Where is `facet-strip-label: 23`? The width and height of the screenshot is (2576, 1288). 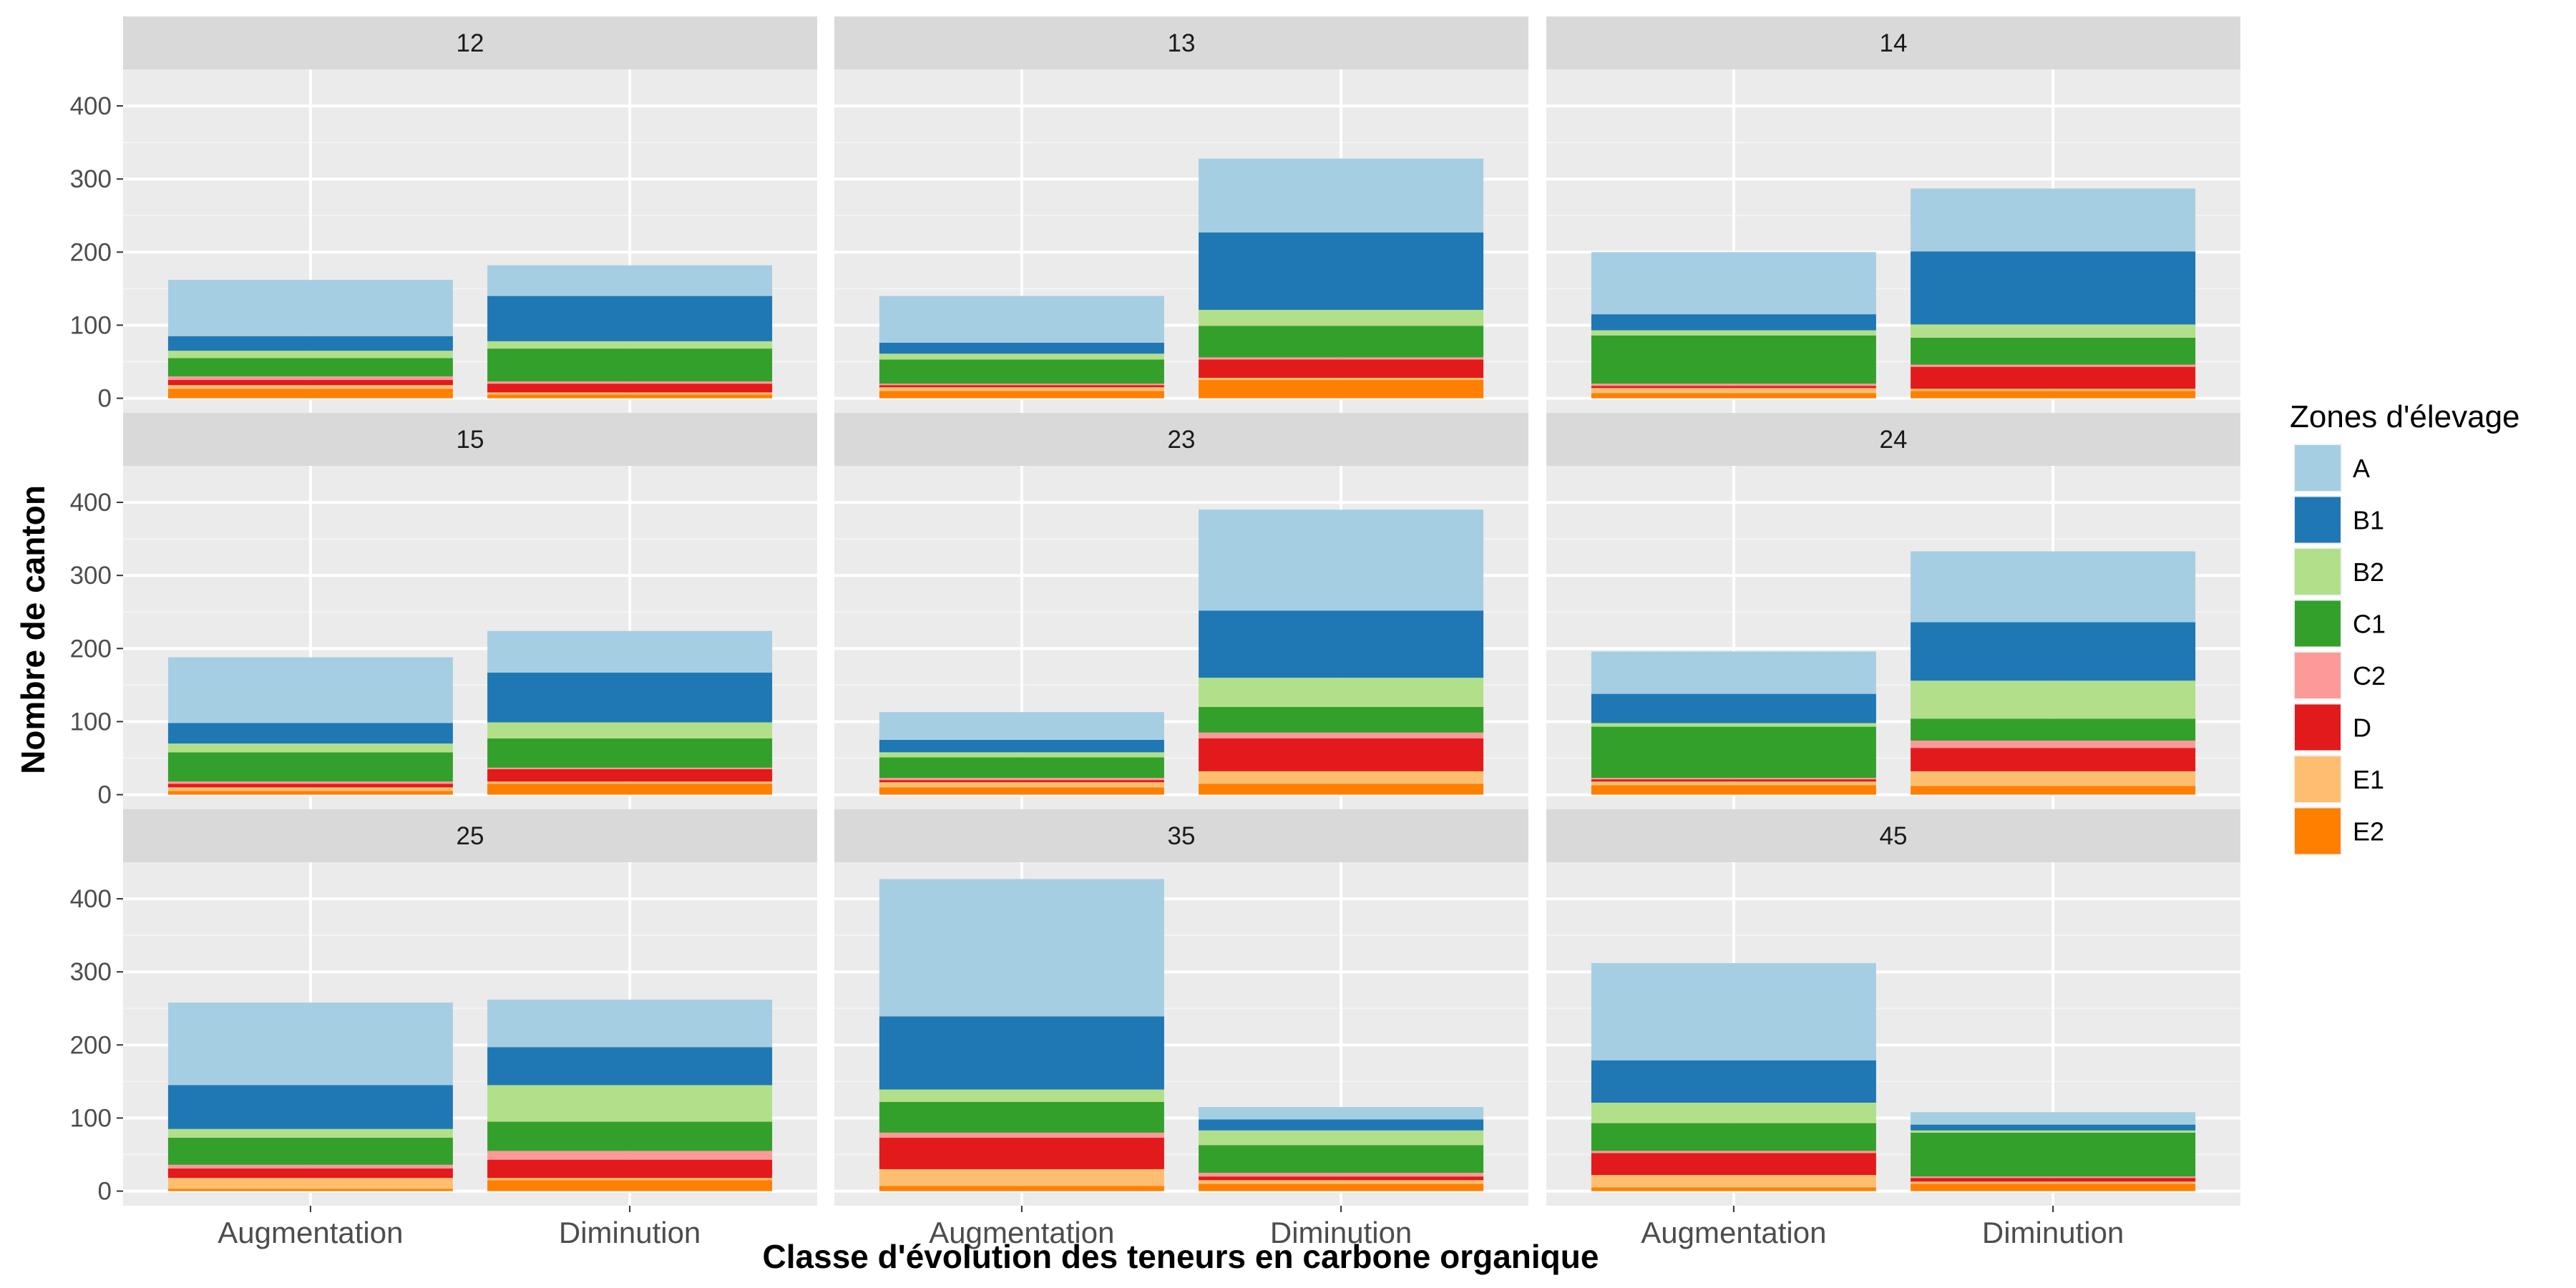
facet-strip-label: 23 is located at coordinates (1182, 440).